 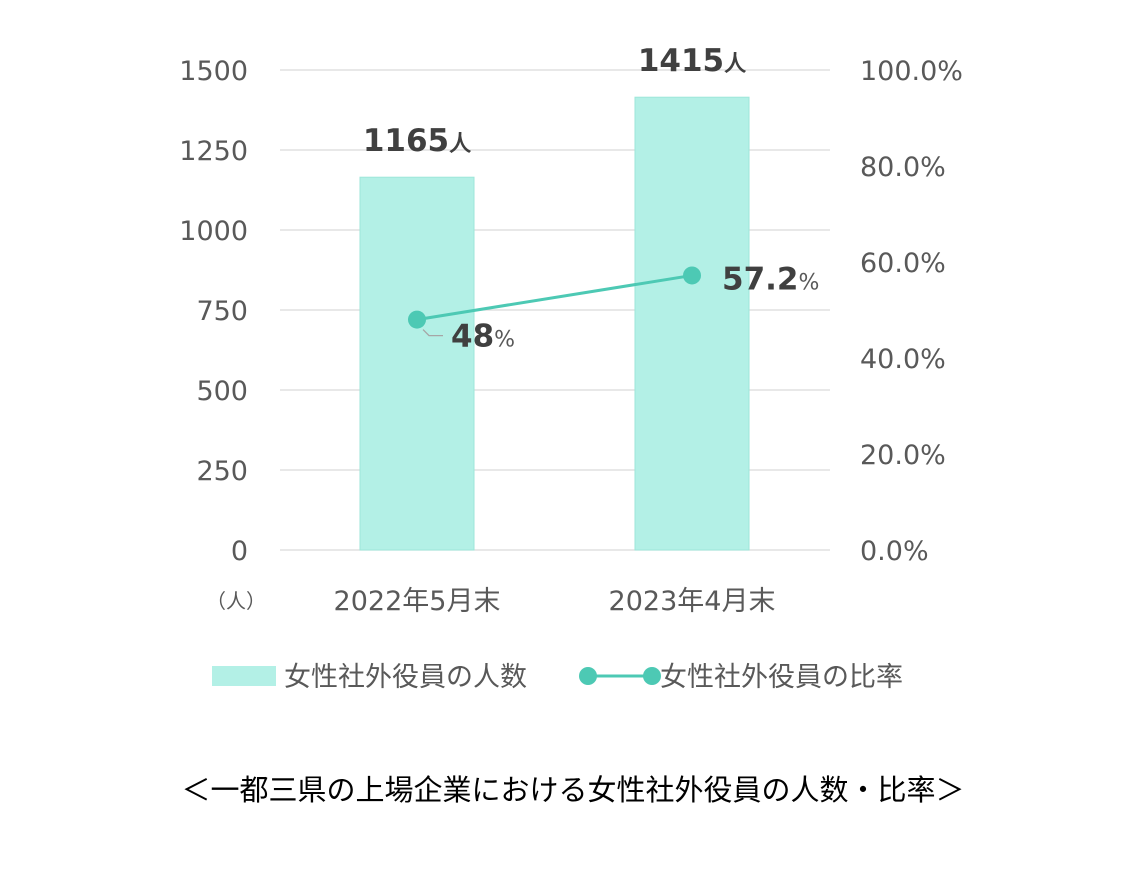 I want to click on line-data-label-value: 57.2, so click(x=760, y=279).